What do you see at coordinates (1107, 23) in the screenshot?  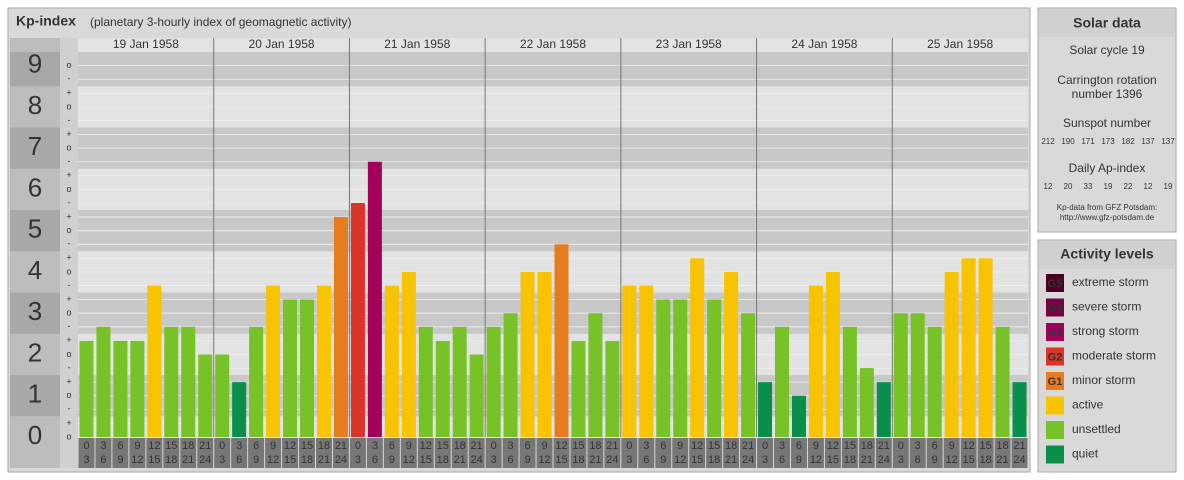 I see `solar-title: Solar data` at bounding box center [1107, 23].